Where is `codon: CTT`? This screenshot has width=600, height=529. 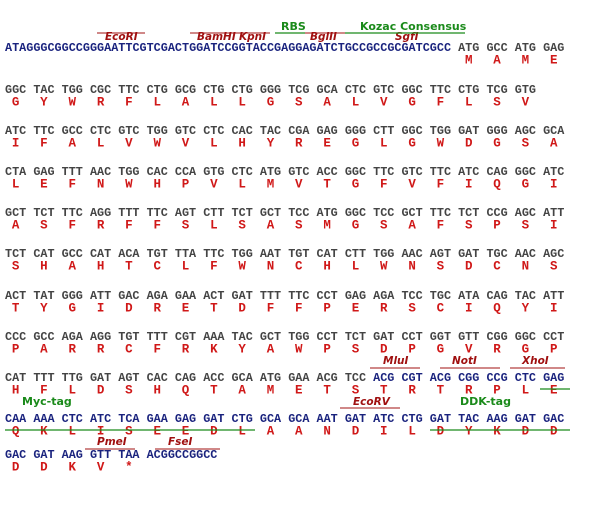
codon: CTT is located at coordinates (383, 131).